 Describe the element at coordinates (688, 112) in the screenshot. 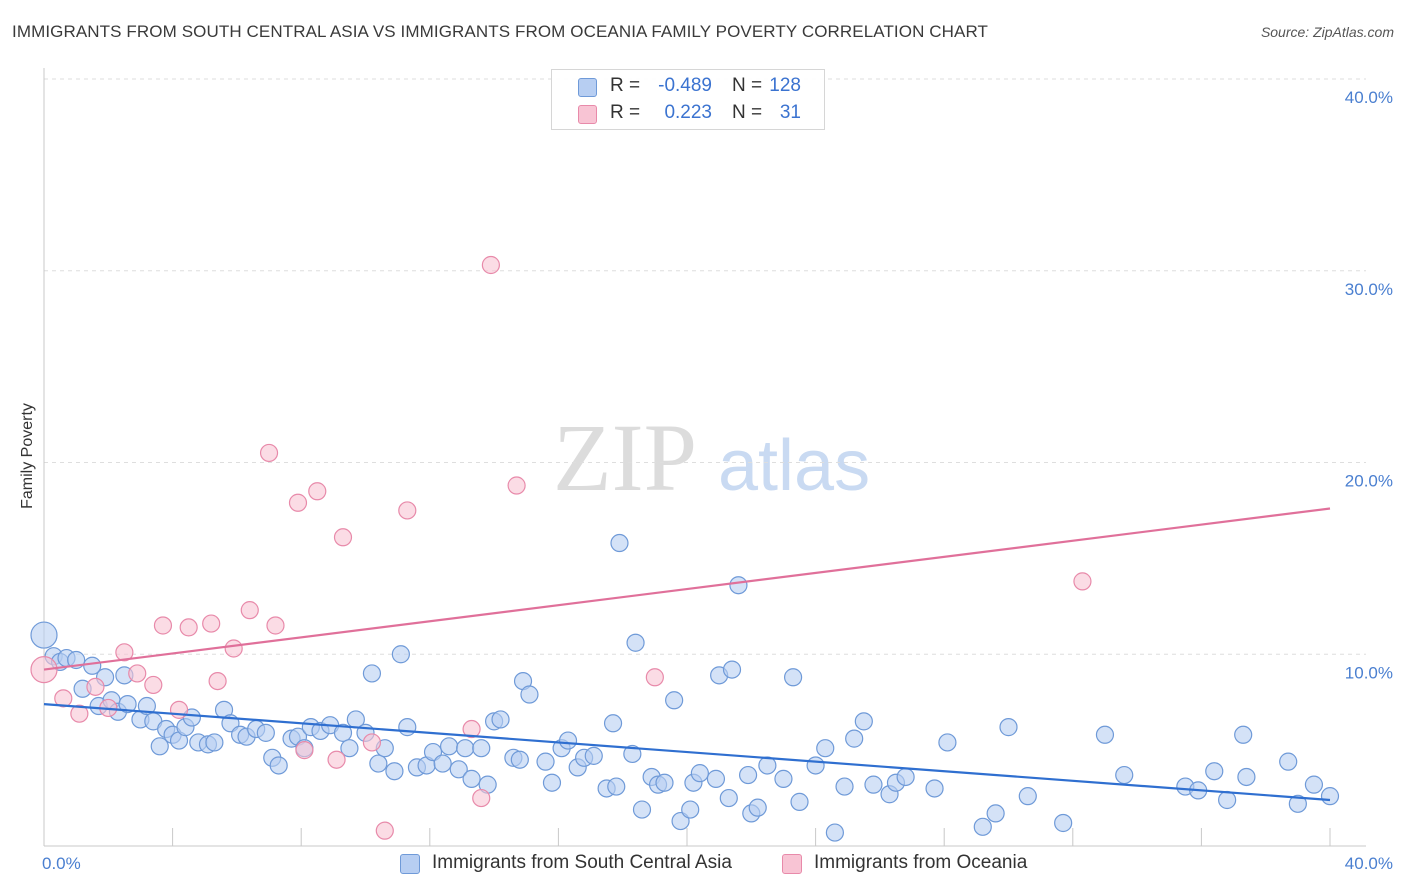

I see `legend-r-value: 0.223` at that location.